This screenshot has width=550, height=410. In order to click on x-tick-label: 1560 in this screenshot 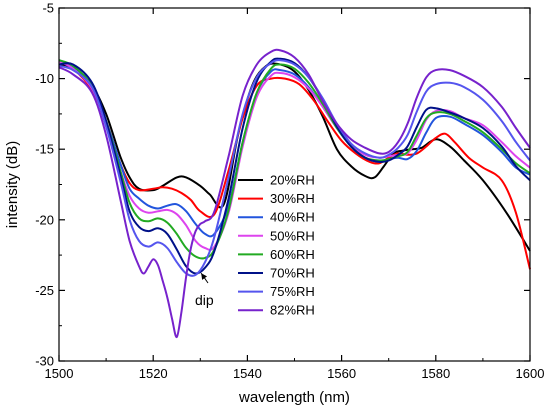, I will do `click(341, 373)`.